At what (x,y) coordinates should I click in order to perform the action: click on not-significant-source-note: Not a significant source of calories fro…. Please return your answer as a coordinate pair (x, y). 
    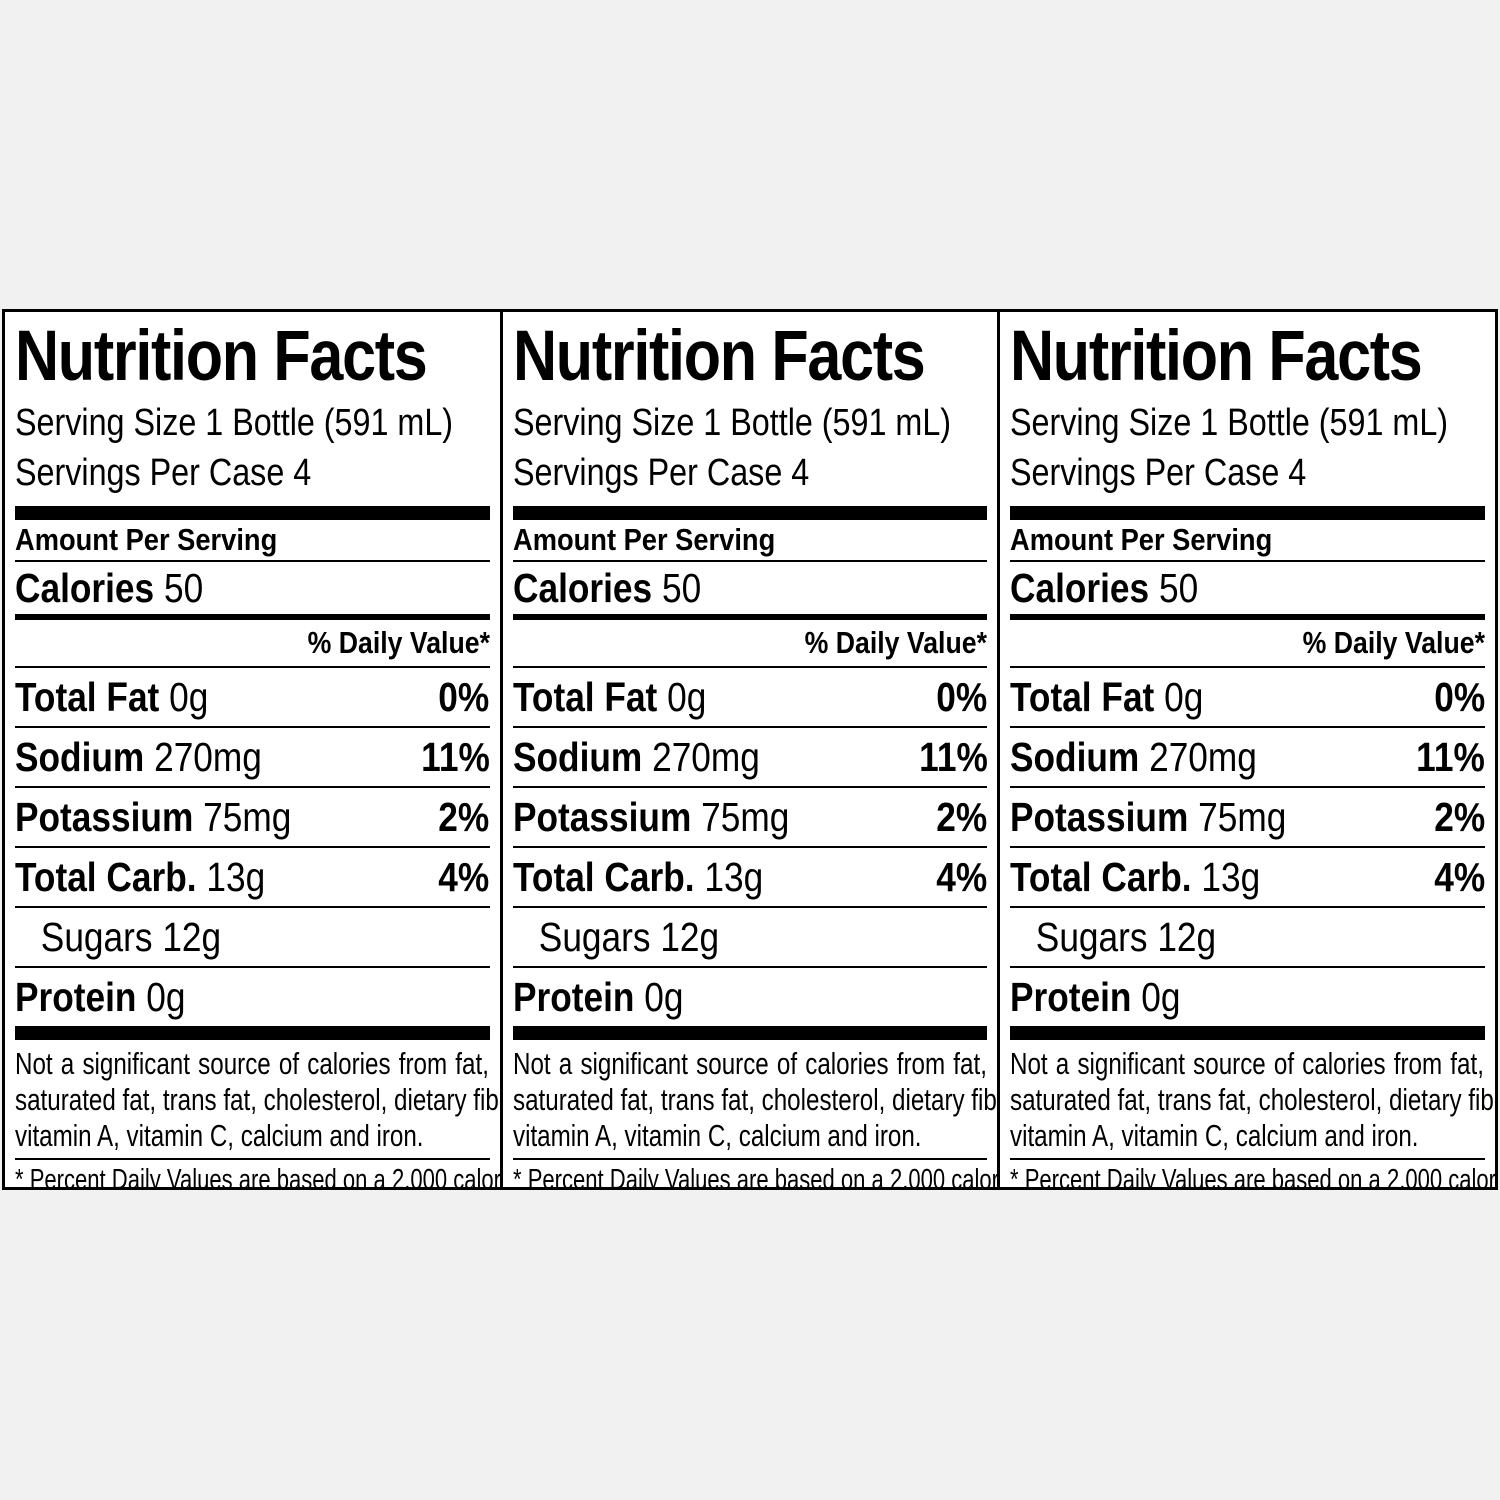
    Looking at the image, I should click on (1253, 1100).